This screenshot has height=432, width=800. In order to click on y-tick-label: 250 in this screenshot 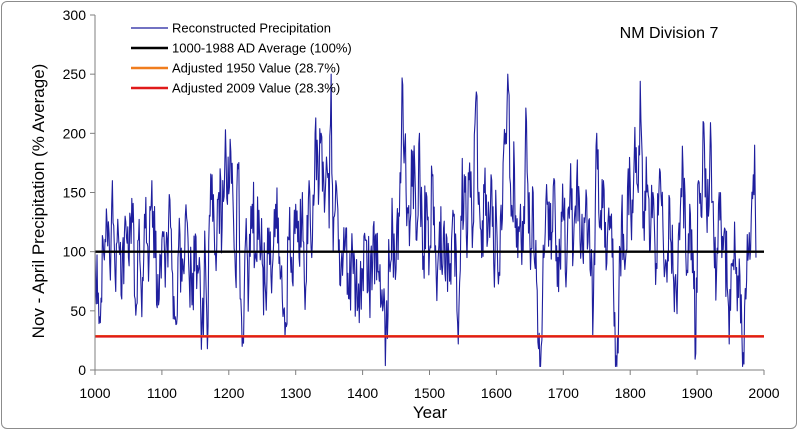, I will do `click(75, 74)`.